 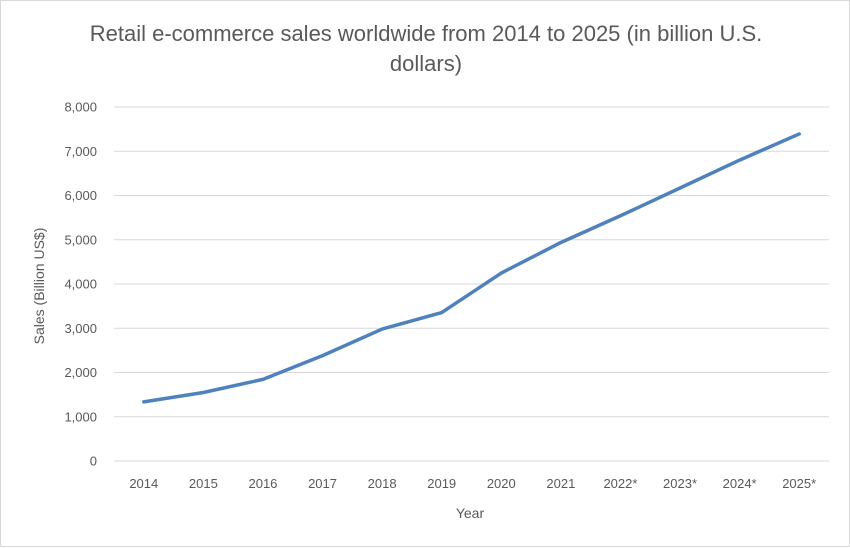 I want to click on x-tick-label: 2021, so click(x=560, y=483).